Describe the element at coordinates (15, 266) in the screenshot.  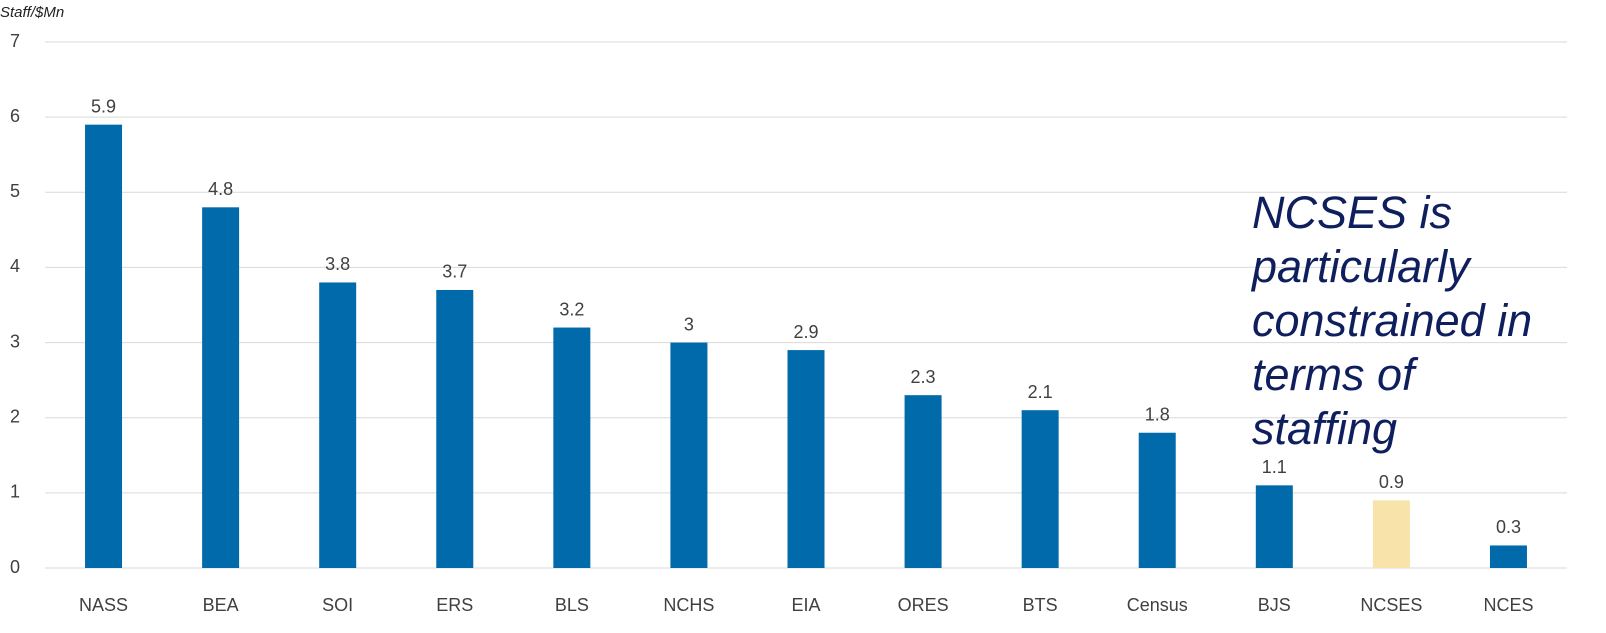
I see `y-tick-label: 4` at that location.